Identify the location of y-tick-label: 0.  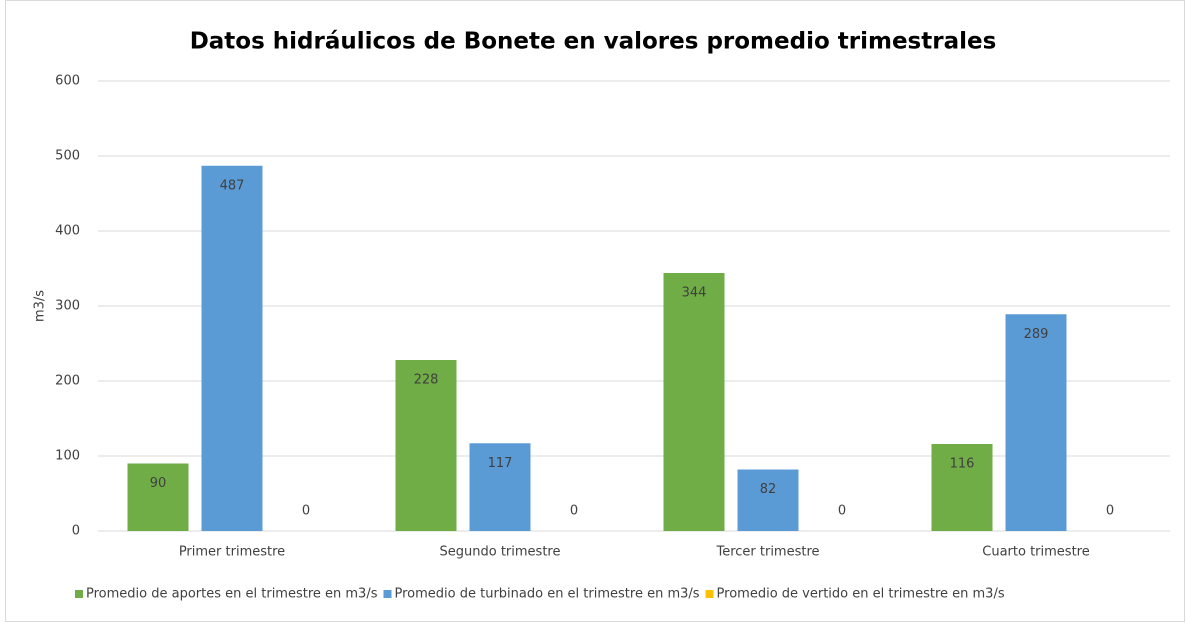
(76, 531).